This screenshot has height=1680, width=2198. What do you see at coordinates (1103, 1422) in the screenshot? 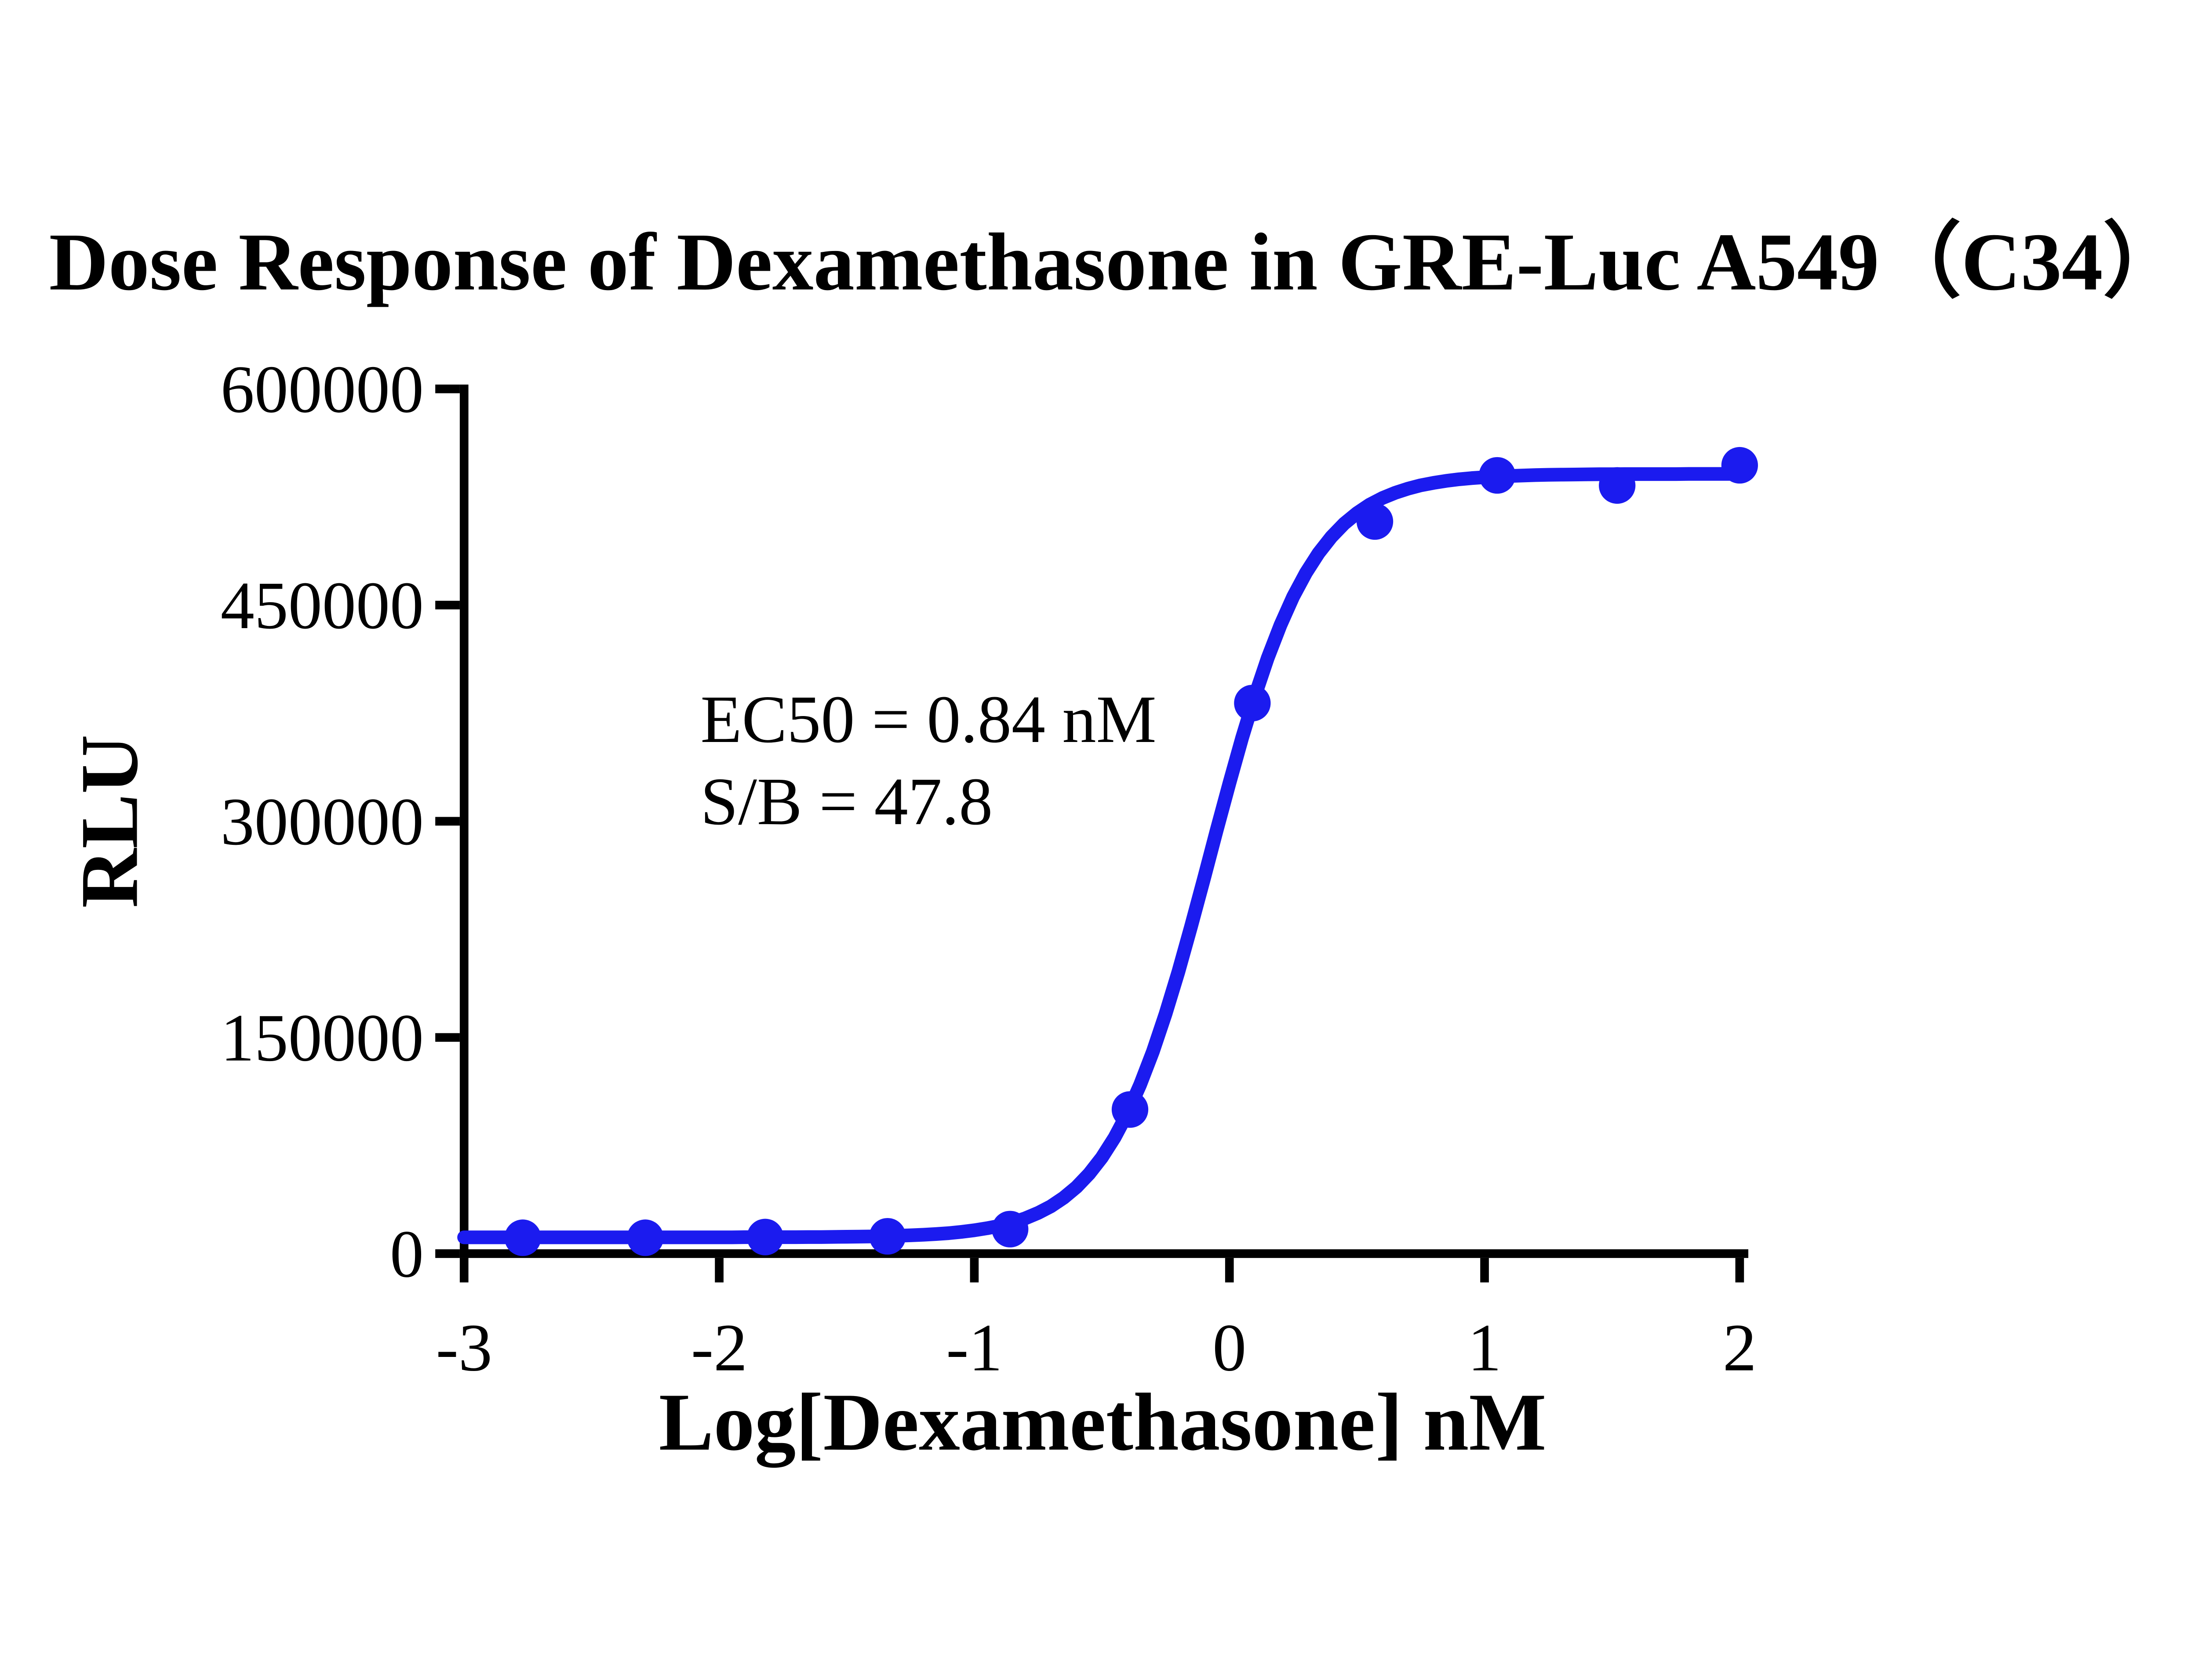
I see `x-axis-title: Log[Dexamethasone] nM` at bounding box center [1103, 1422].